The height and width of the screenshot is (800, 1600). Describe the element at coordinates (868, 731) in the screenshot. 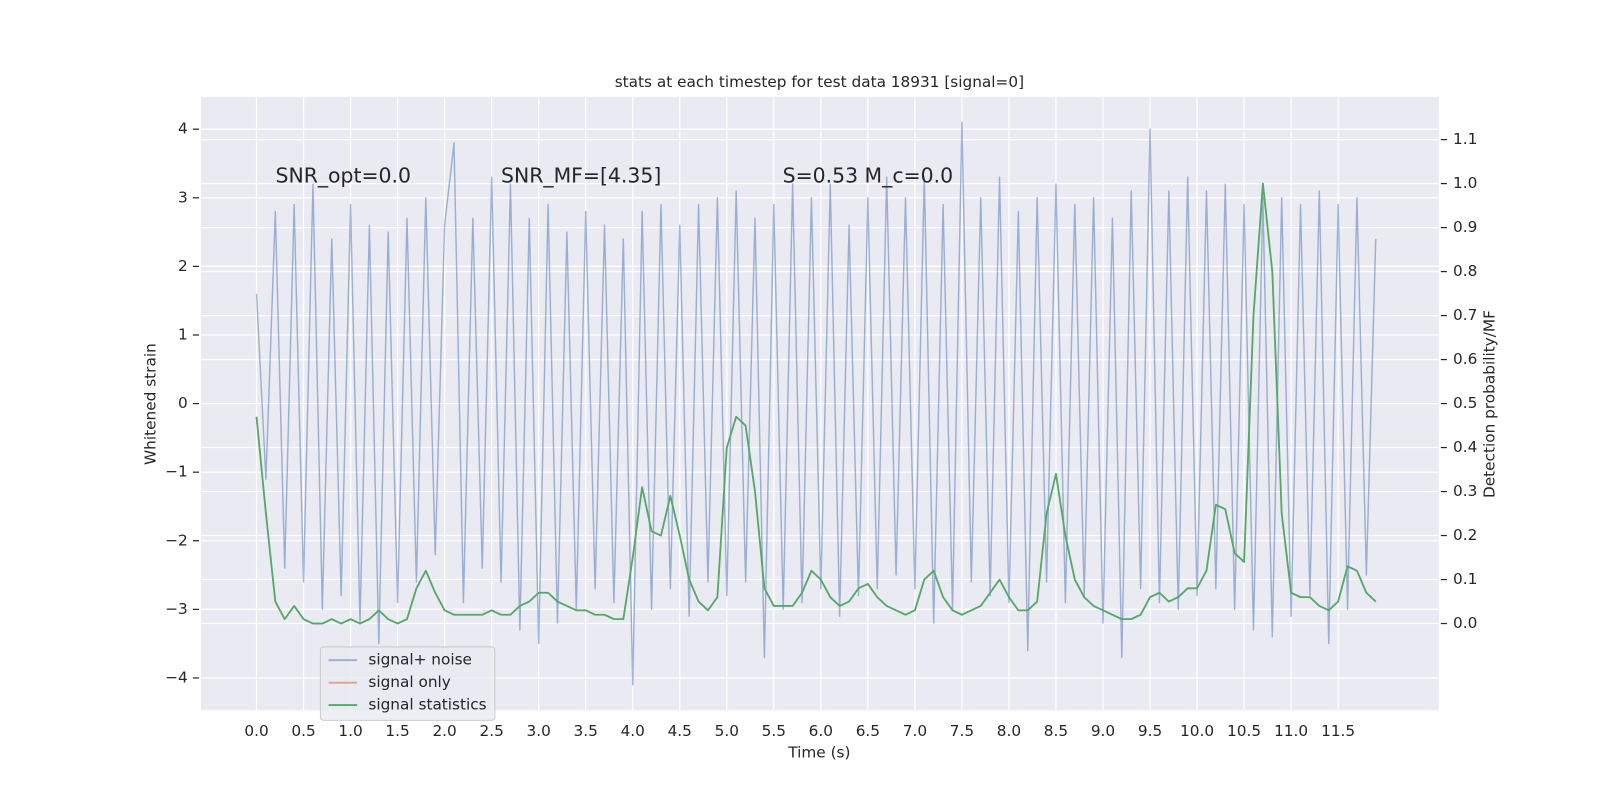

I see `x-tick-label: 6.5` at that location.